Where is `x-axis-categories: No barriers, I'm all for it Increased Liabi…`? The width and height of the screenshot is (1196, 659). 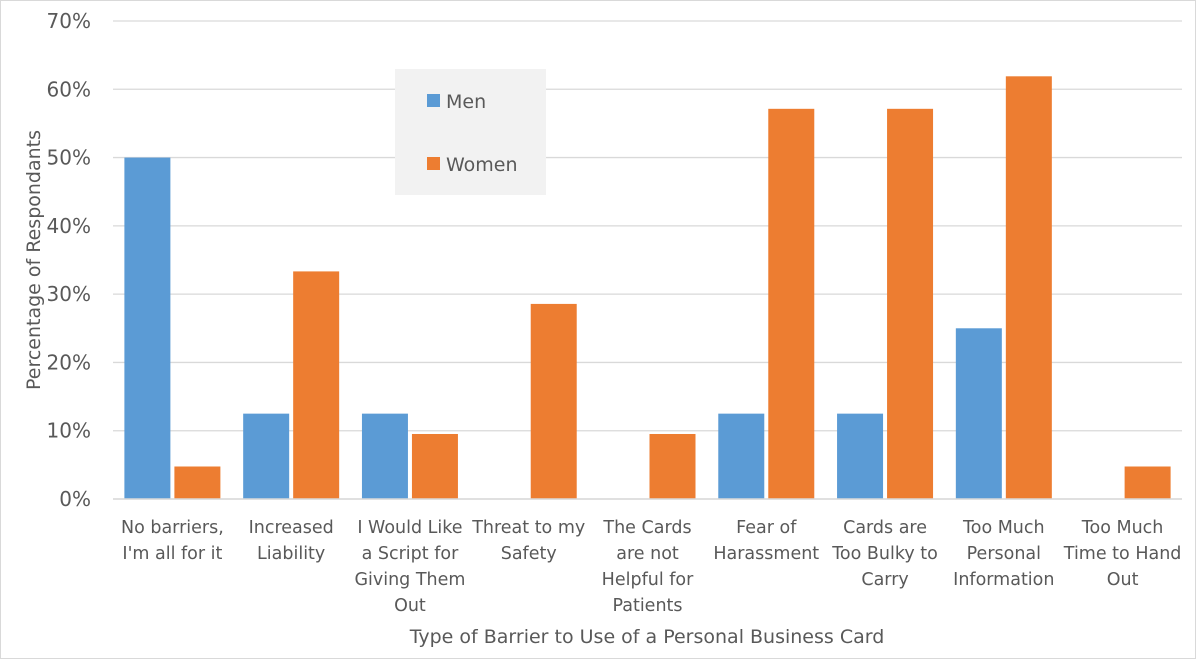
x-axis-categories: No barriers, I'm all for it Increased Liabi… is located at coordinates (651, 567).